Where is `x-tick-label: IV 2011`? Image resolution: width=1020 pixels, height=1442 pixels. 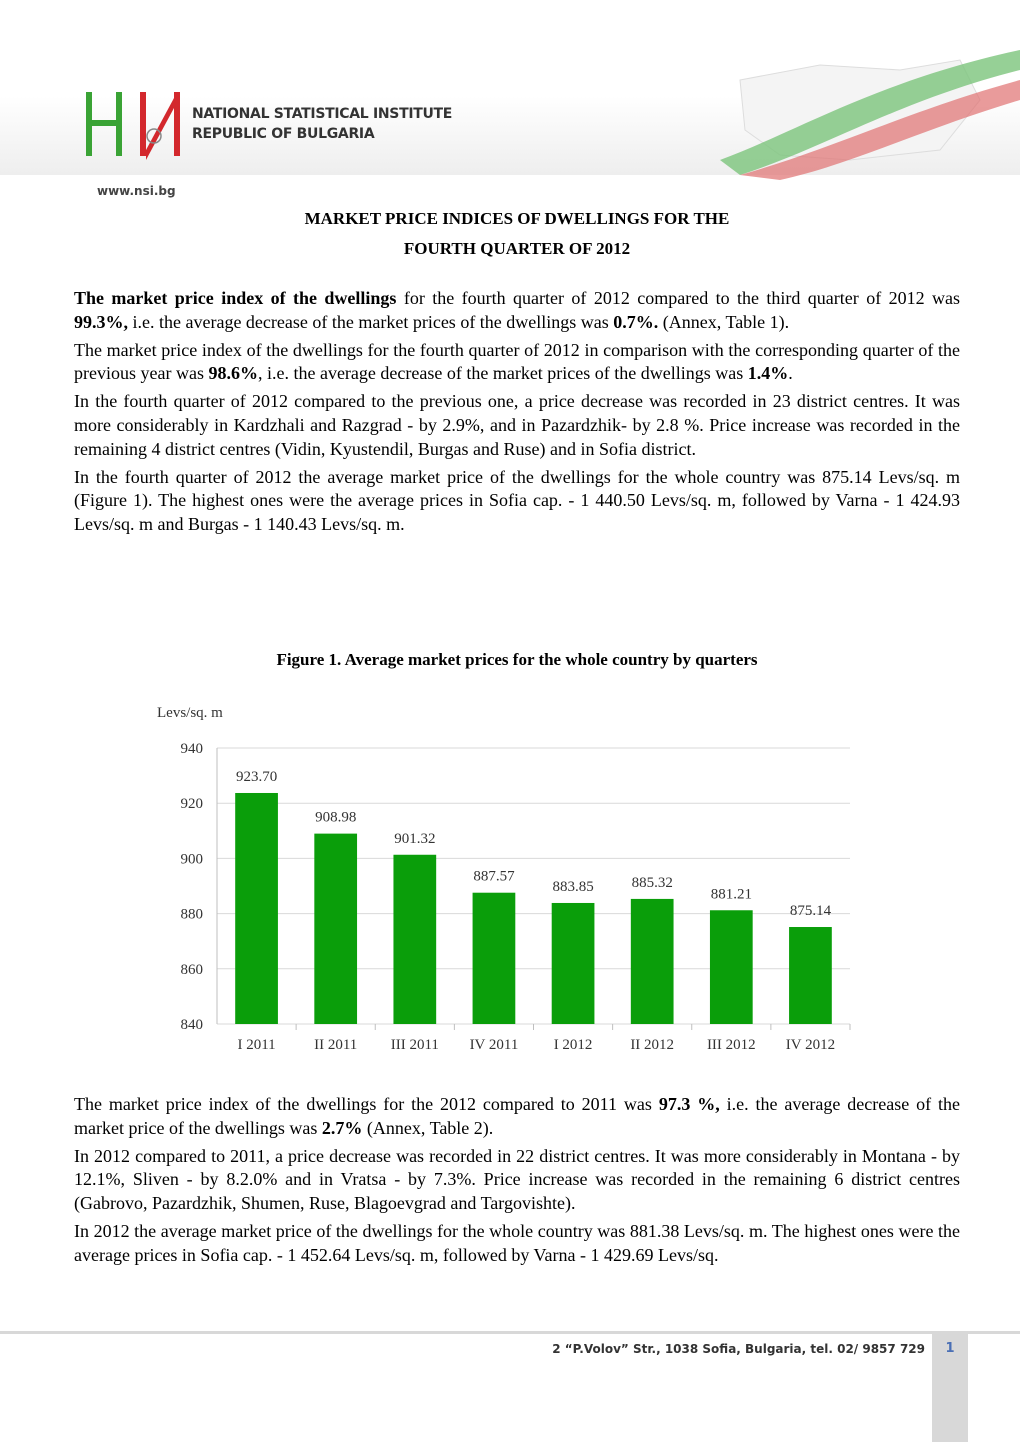
x-tick-label: IV 2011 is located at coordinates (494, 1045).